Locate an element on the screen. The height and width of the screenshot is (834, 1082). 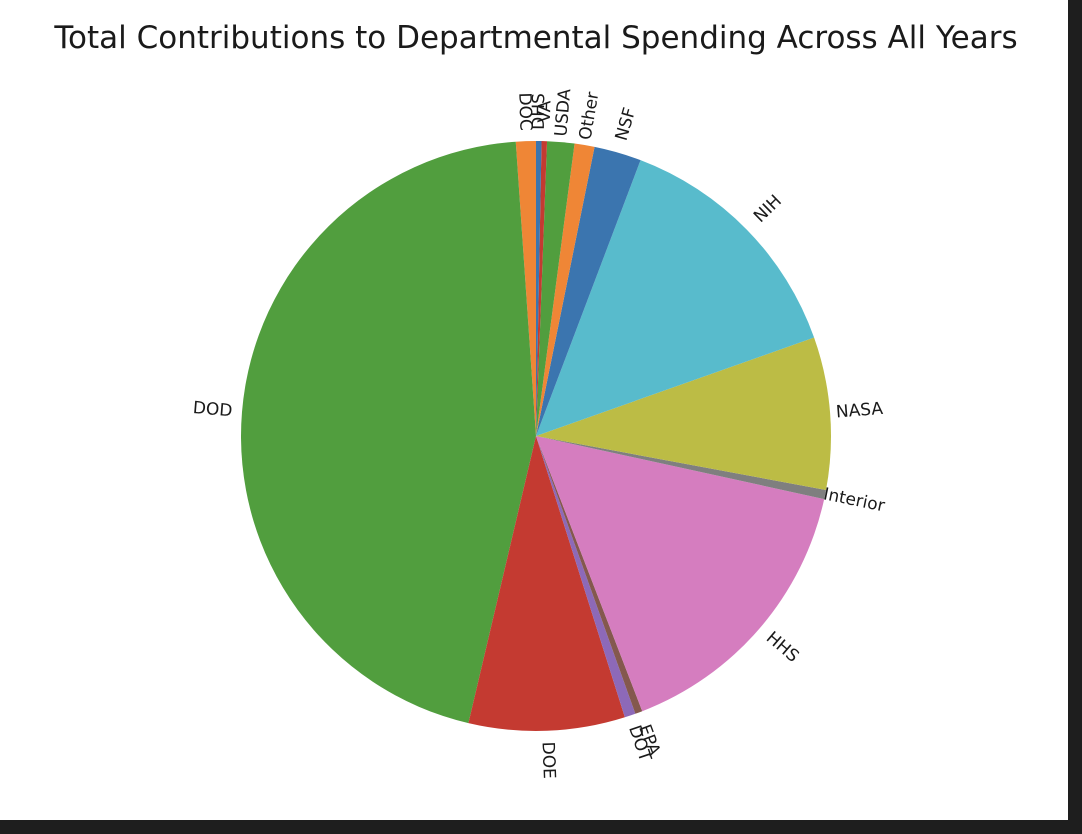
pie-slice-nsf is located at coordinates (588, 291).